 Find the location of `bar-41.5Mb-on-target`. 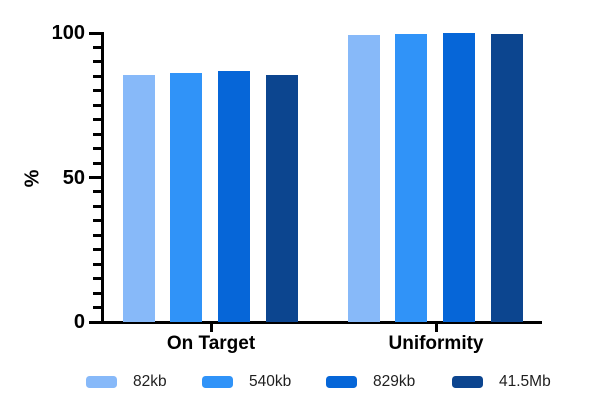

bar-41.5Mb-on-target is located at coordinates (281, 198).